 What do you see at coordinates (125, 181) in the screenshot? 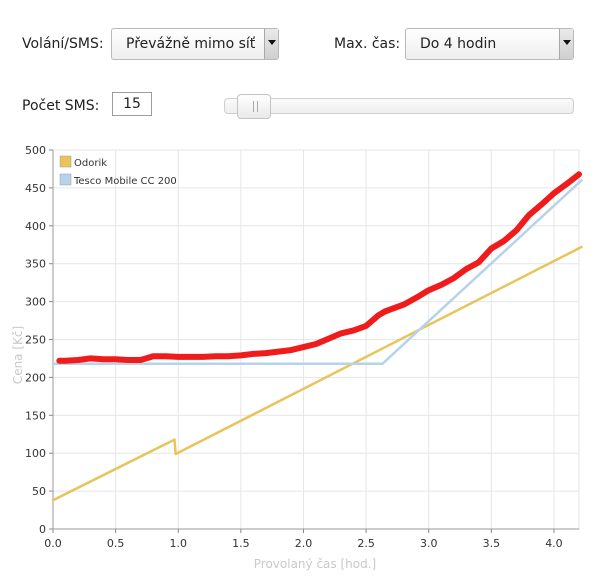
I see `legend-label: Tesco Mobile CC 200` at bounding box center [125, 181].